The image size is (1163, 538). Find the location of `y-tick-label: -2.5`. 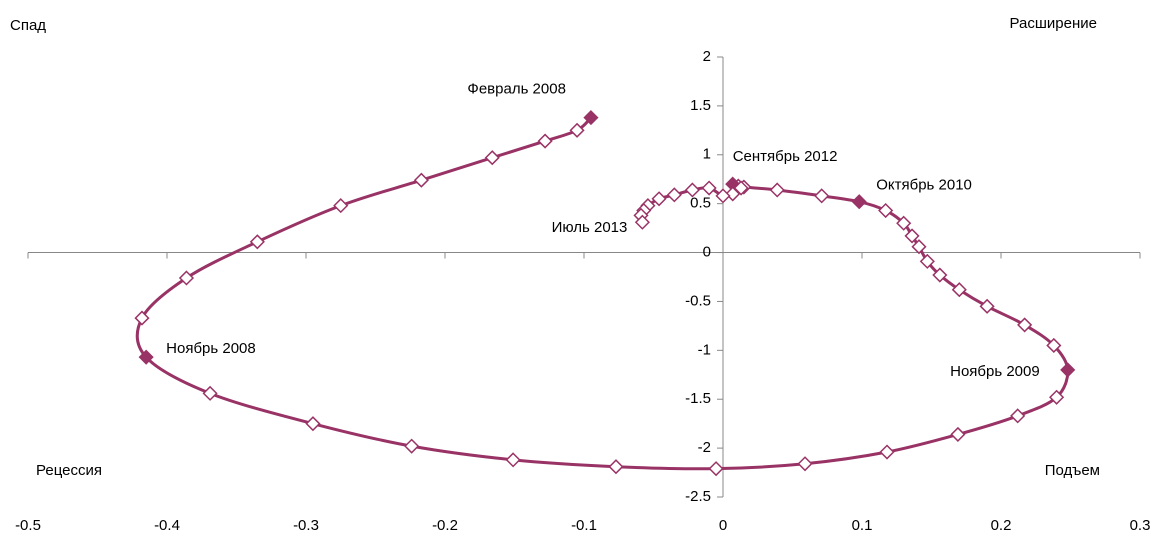

y-tick-label: -2.5 is located at coordinates (698, 496).